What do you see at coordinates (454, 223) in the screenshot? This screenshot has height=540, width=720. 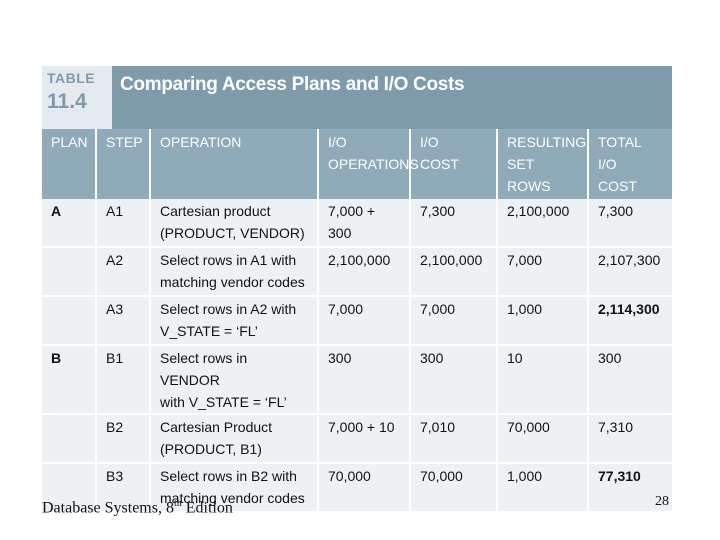 I see `cell-io-cost: 7,300` at bounding box center [454, 223].